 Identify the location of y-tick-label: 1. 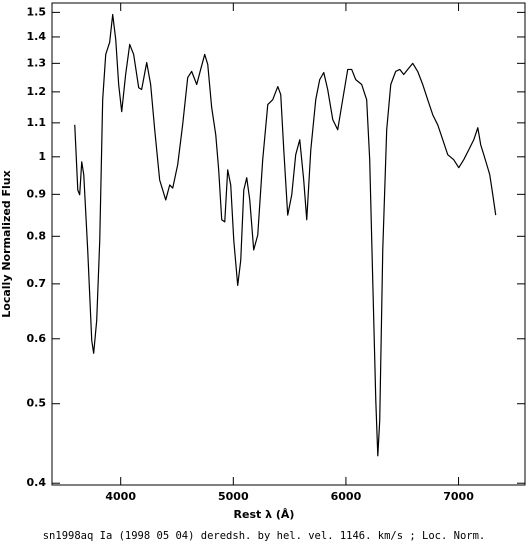
(42, 156).